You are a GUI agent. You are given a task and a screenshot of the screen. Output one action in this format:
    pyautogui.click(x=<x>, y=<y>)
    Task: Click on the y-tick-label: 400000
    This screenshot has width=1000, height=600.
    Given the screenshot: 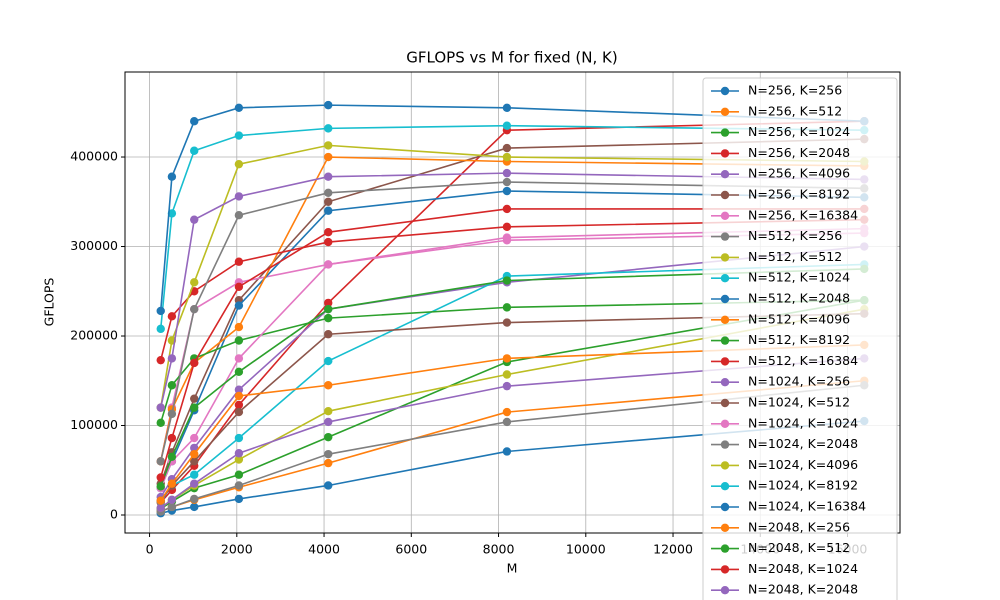 What is the action you would take?
    pyautogui.click(x=94, y=156)
    